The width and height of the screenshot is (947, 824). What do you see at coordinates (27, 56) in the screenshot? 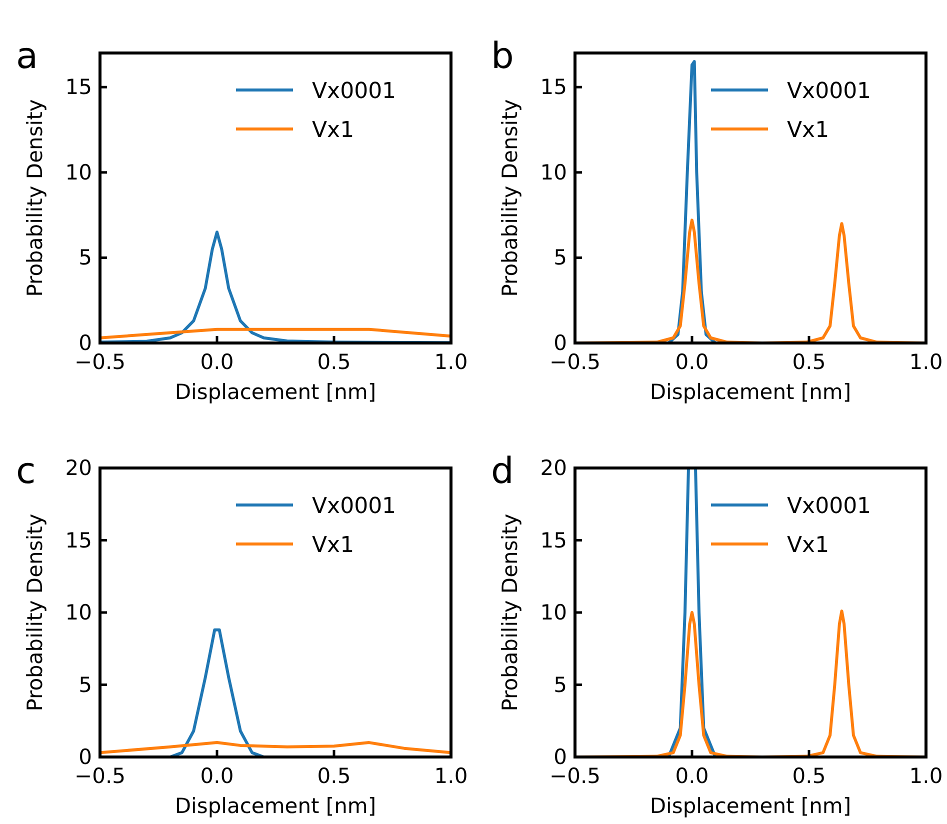
I see `chart-title: a` at bounding box center [27, 56].